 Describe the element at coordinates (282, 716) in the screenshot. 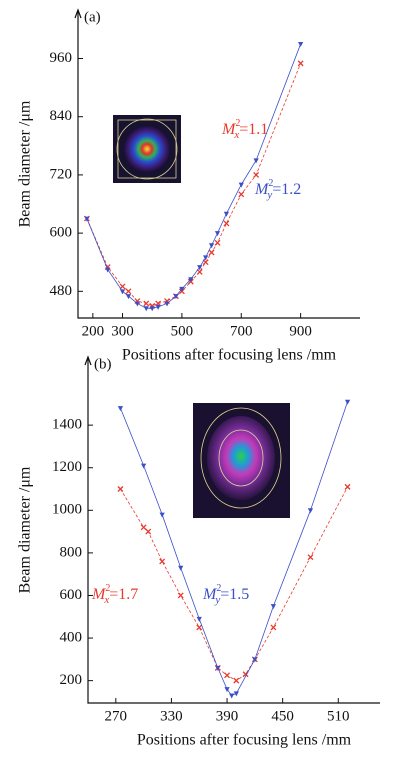

I see `x-tick-label: 450` at that location.